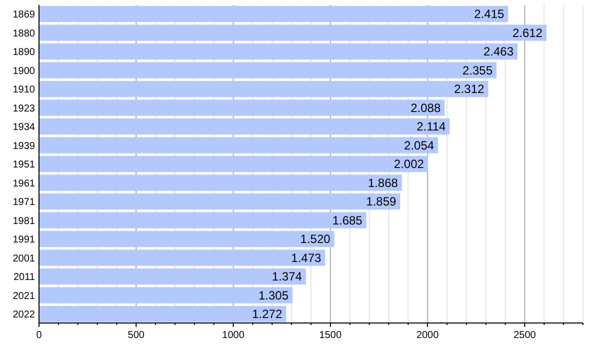  I want to click on y-tick-label: 1951, so click(24, 165).